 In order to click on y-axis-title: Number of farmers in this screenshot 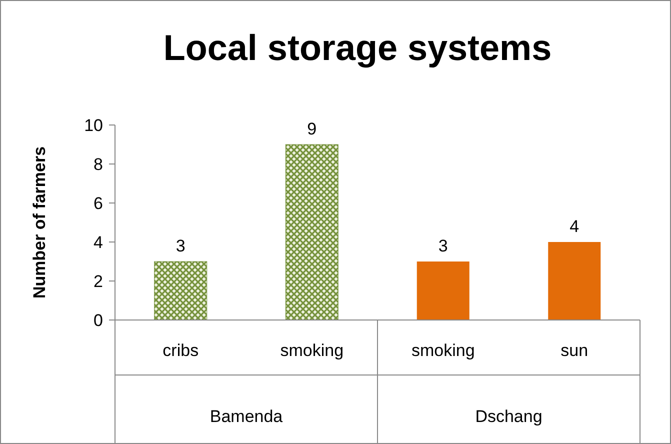, I will do `click(39, 222)`.